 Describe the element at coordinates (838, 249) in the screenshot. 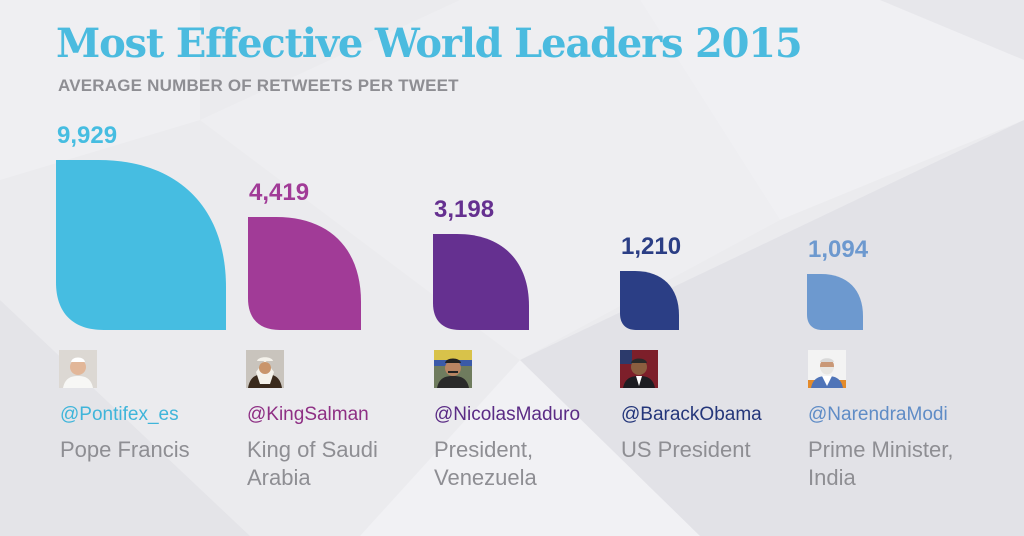

I see `value-label: 1,094` at that location.